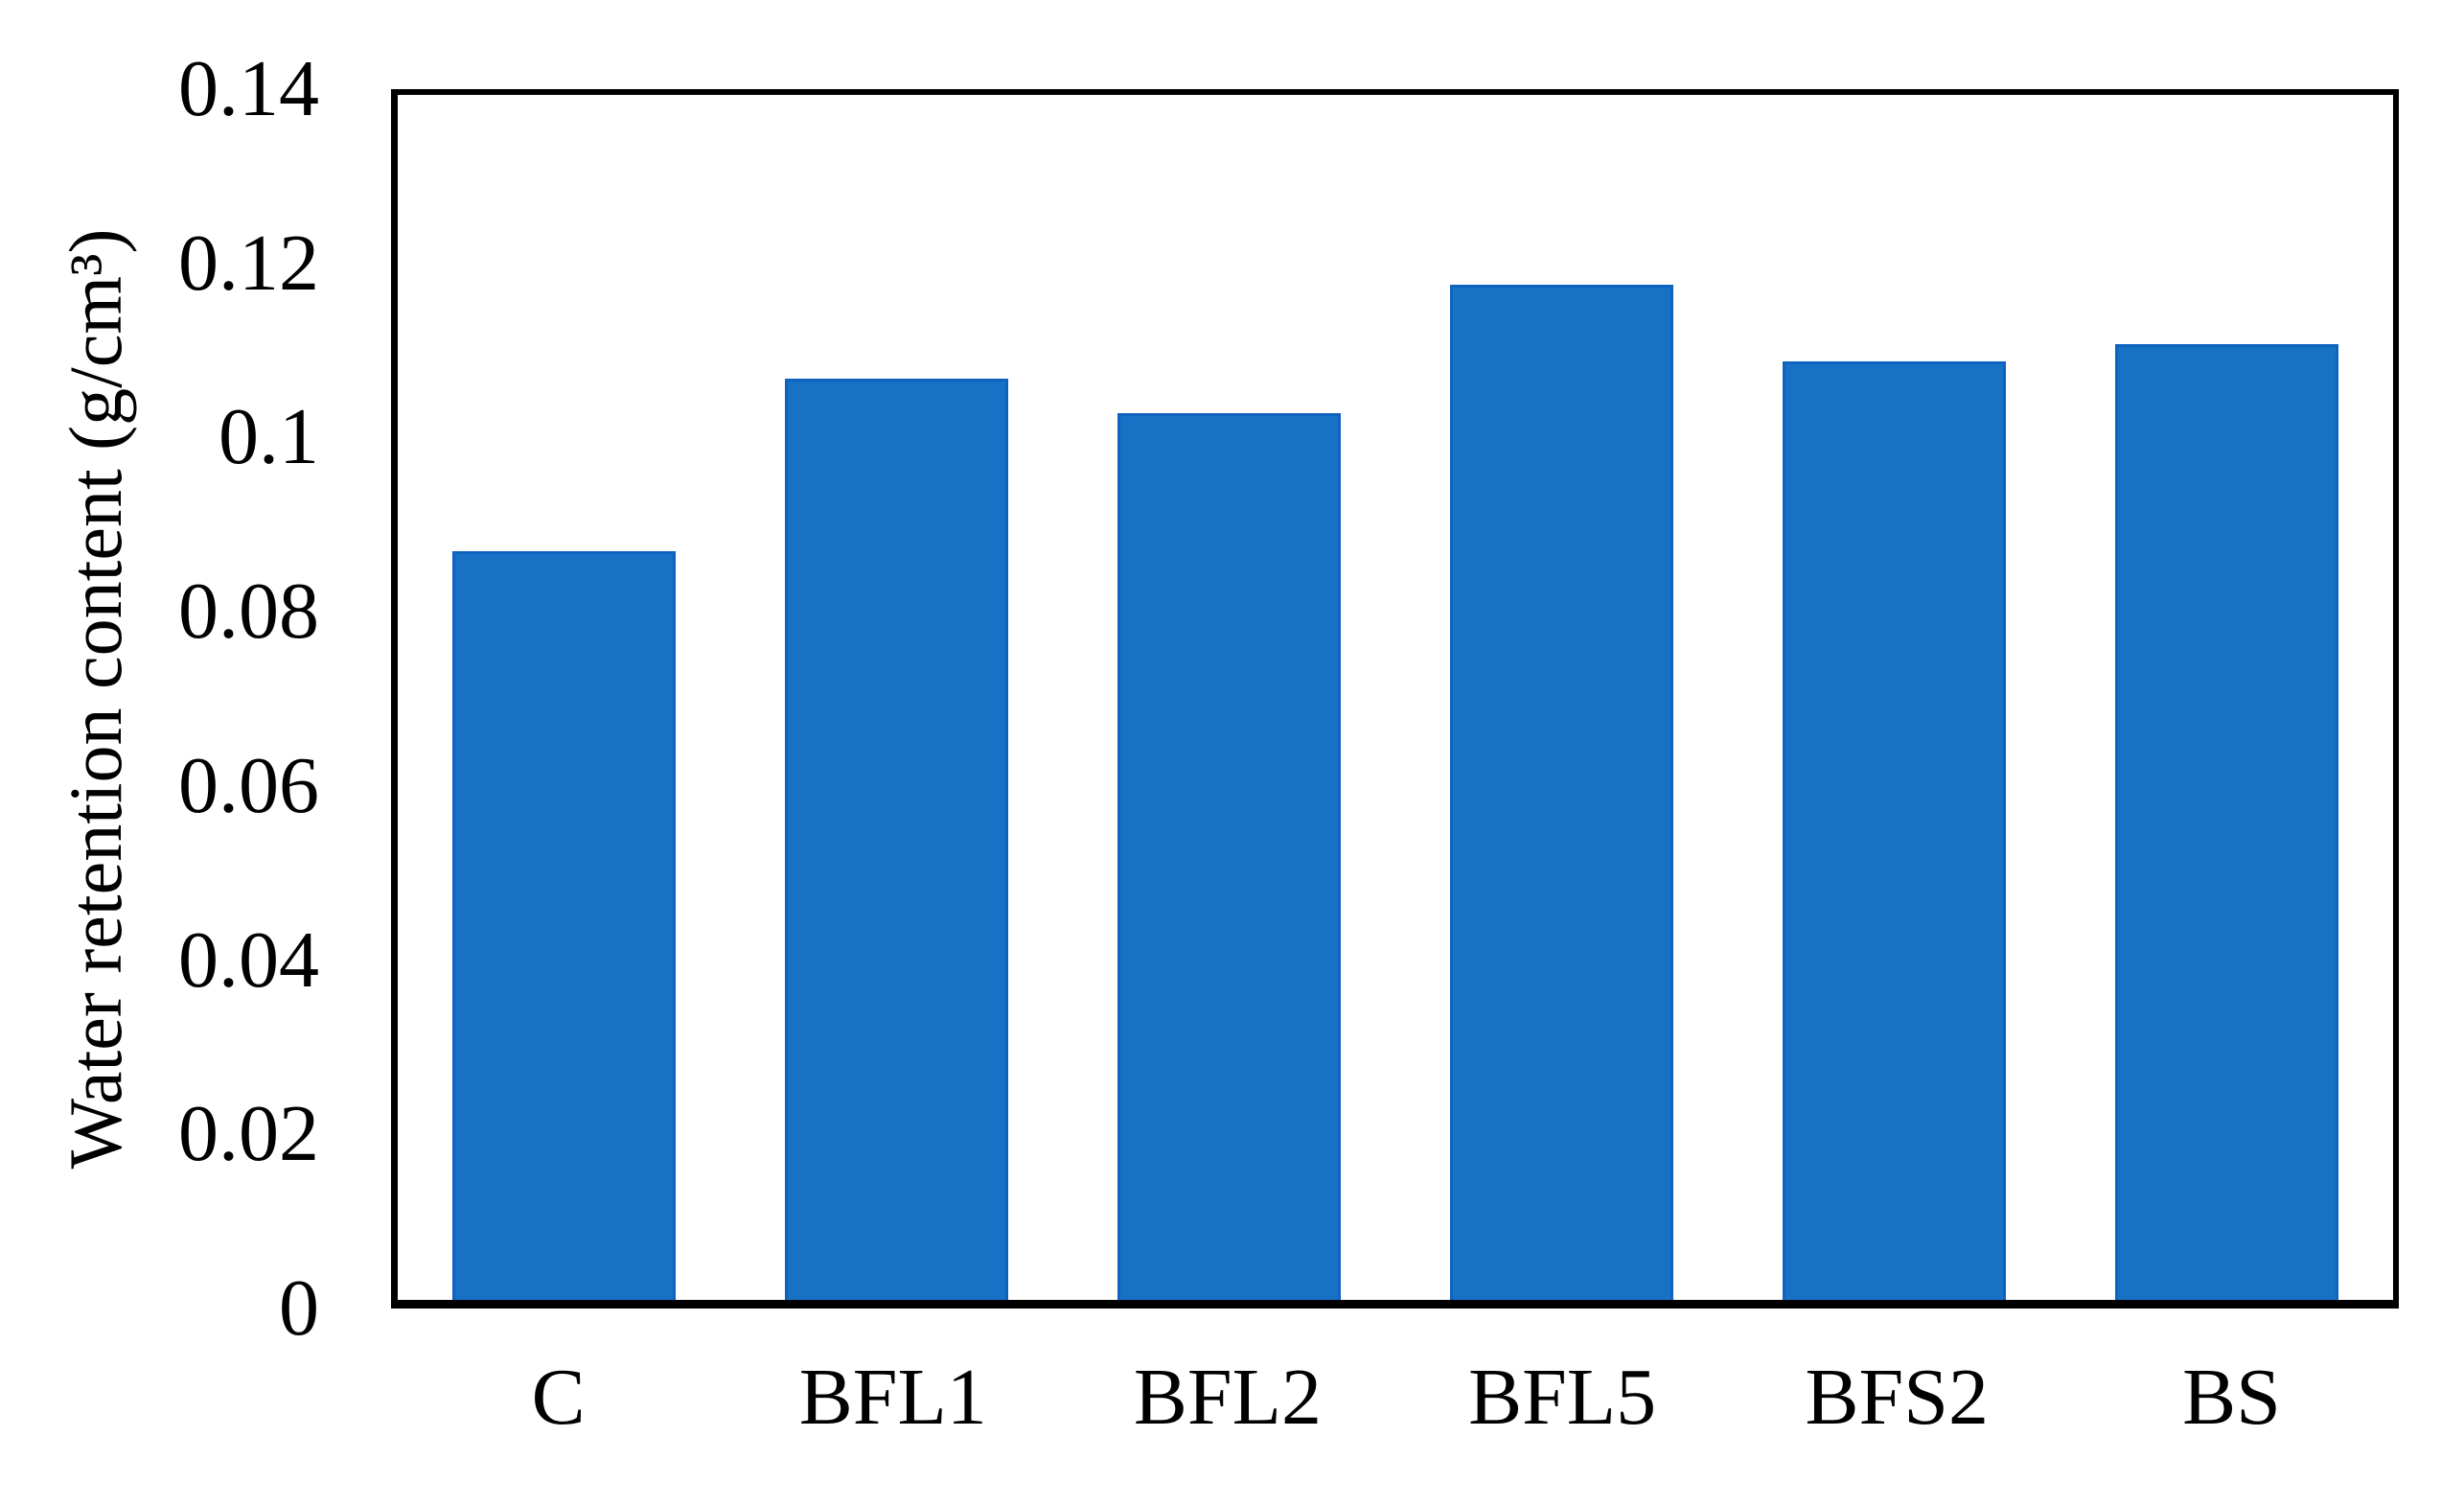 This screenshot has height=1506, width=2464. Describe the element at coordinates (299, 1308) in the screenshot. I see `y-tick-label-0: 0` at that location.